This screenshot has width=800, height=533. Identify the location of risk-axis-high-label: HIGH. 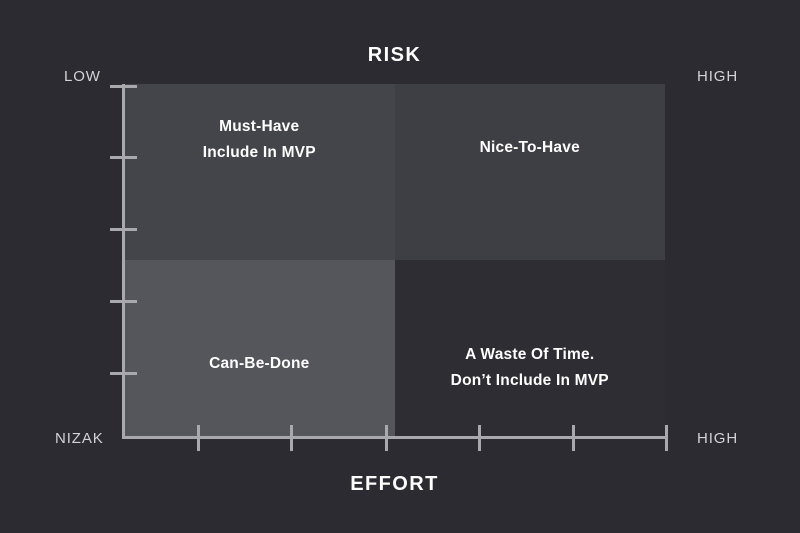
(718, 76).